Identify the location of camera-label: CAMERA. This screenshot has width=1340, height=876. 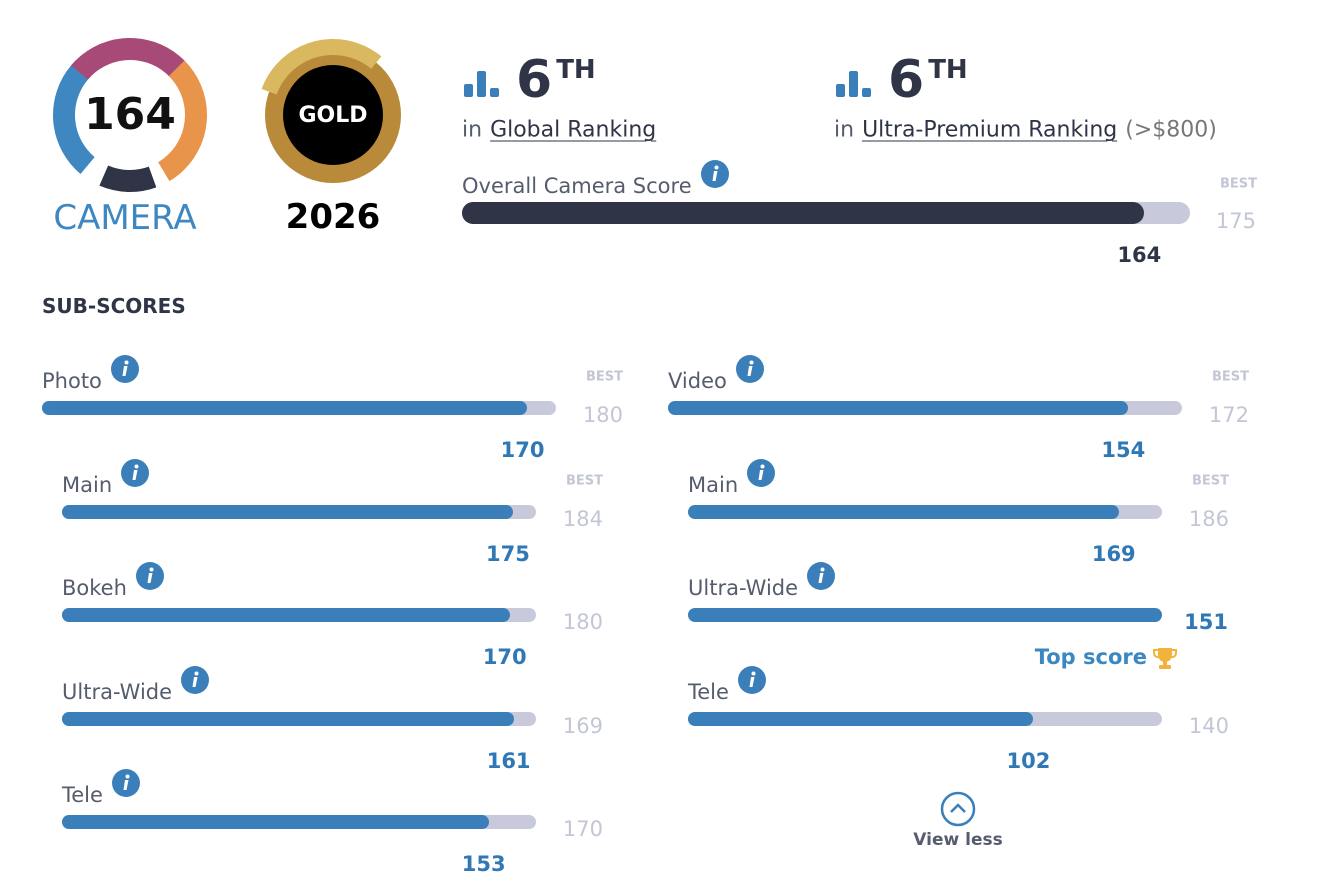
(125, 218).